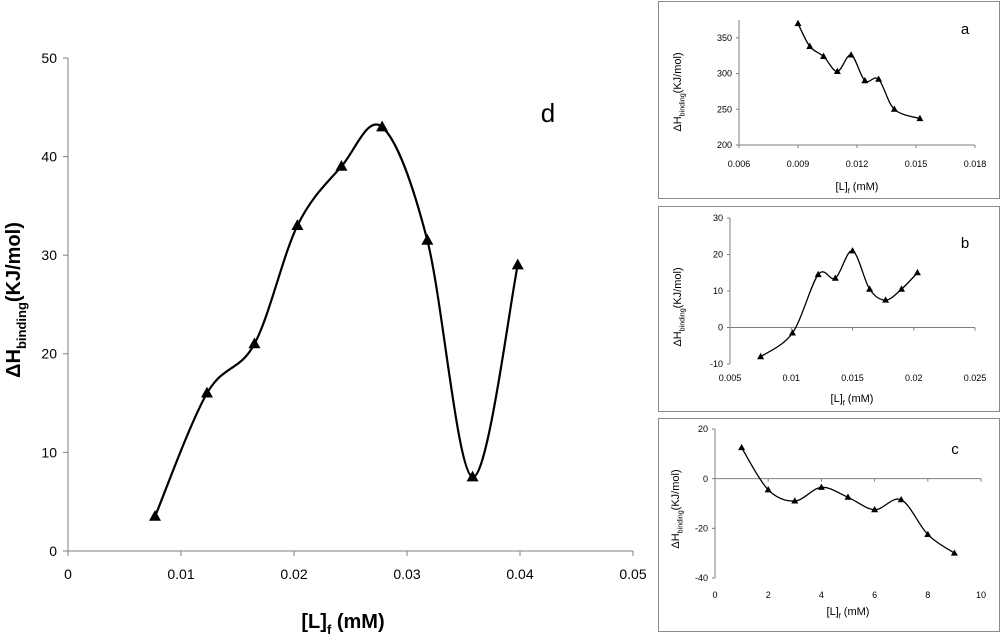 Image resolution: width=1000 pixels, height=638 pixels. Describe the element at coordinates (874, 595) in the screenshot. I see `x-tick-label: 6` at that location.